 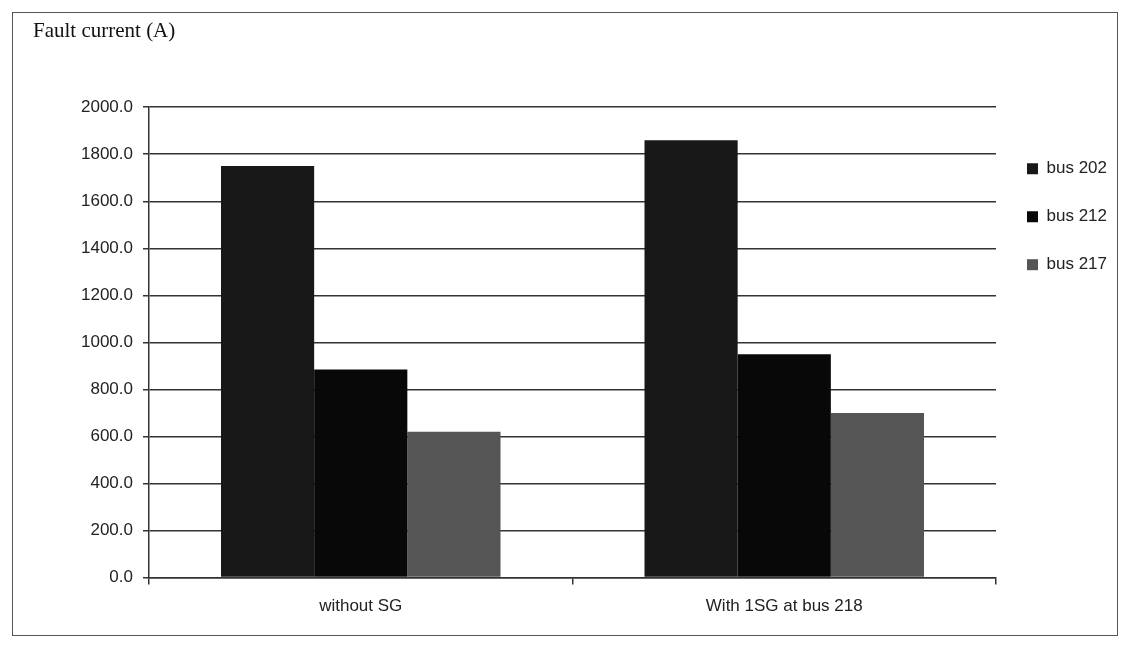 I want to click on y-tick-label: 0.0, so click(x=121, y=577).